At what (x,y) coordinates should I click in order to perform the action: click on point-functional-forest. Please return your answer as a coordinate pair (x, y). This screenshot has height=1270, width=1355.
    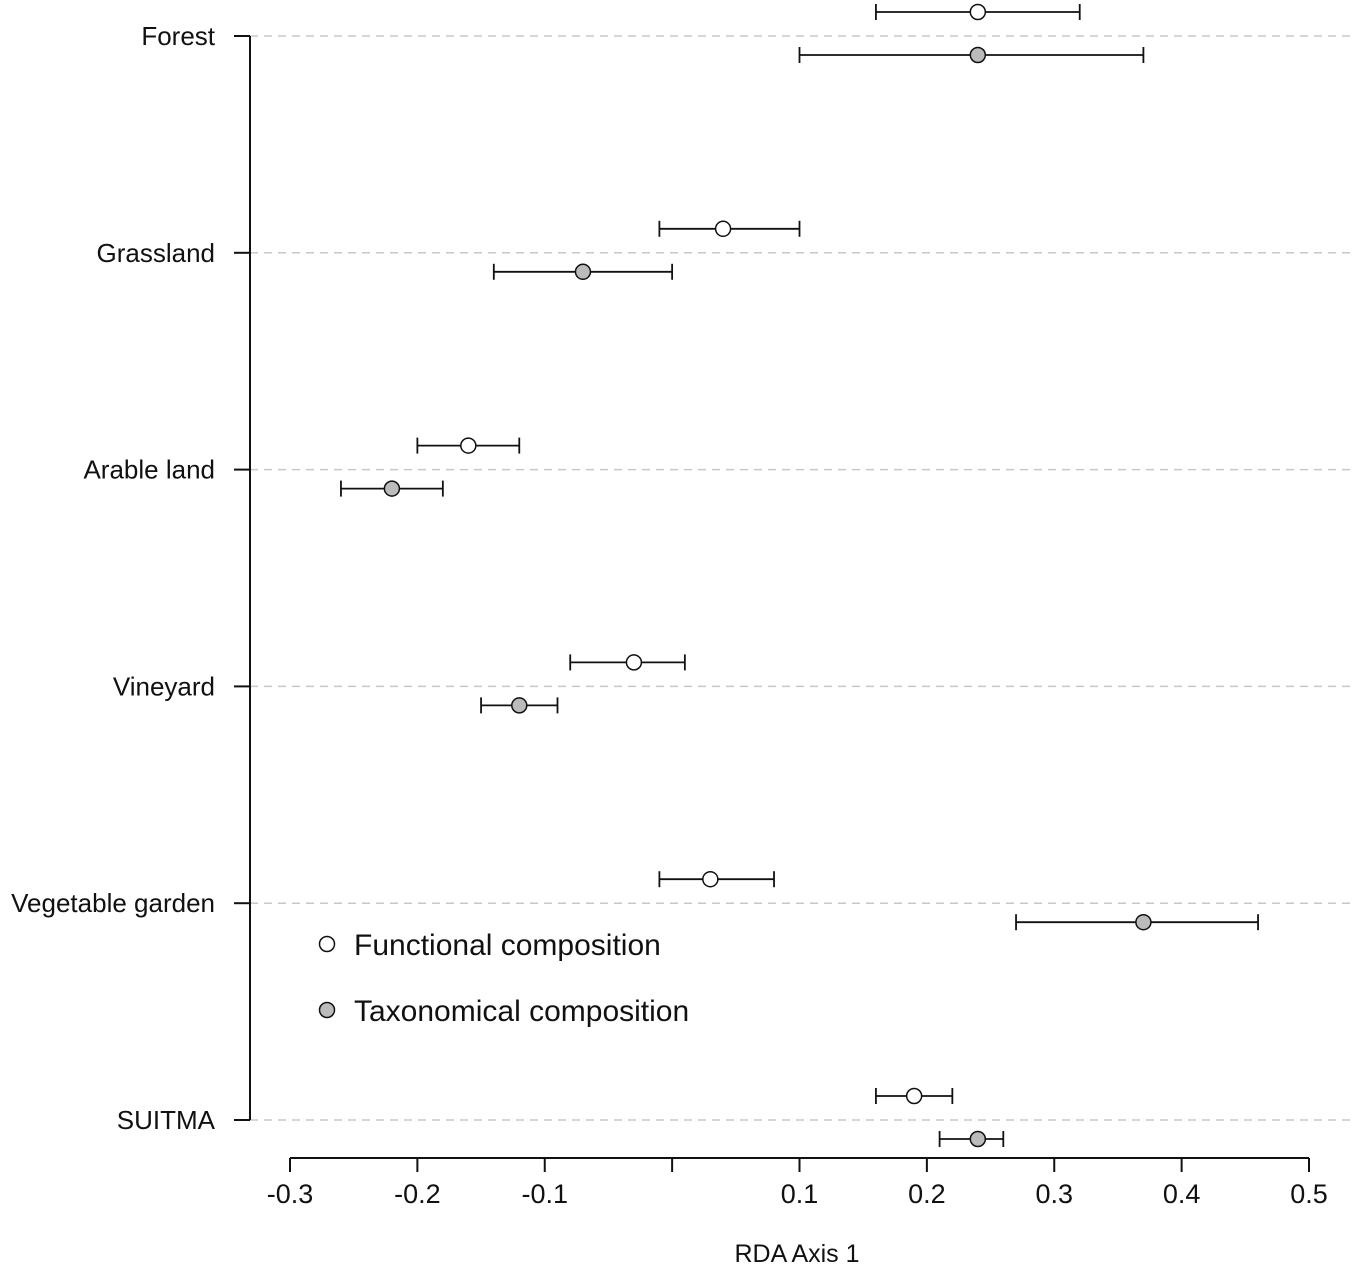
    Looking at the image, I should click on (978, 12).